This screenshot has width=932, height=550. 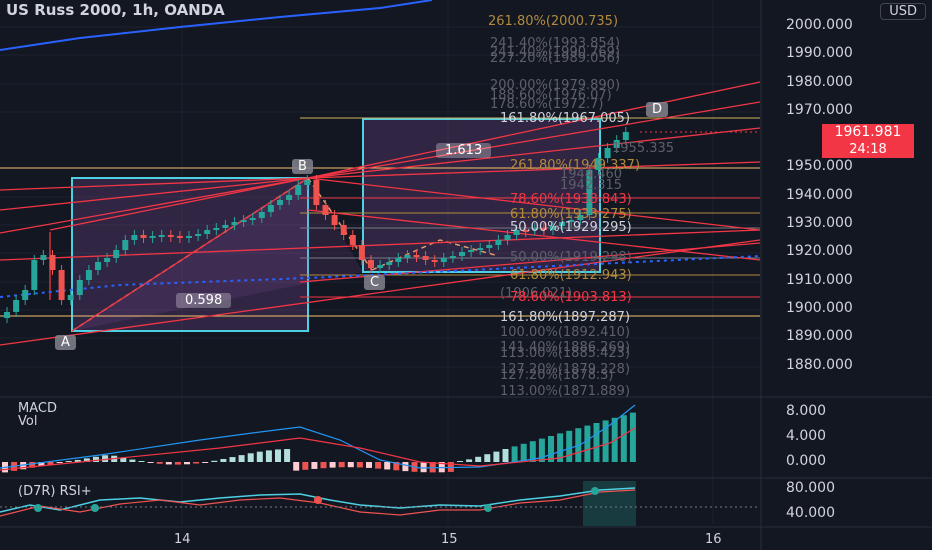 I want to click on signal-line, so click(x=318, y=449).